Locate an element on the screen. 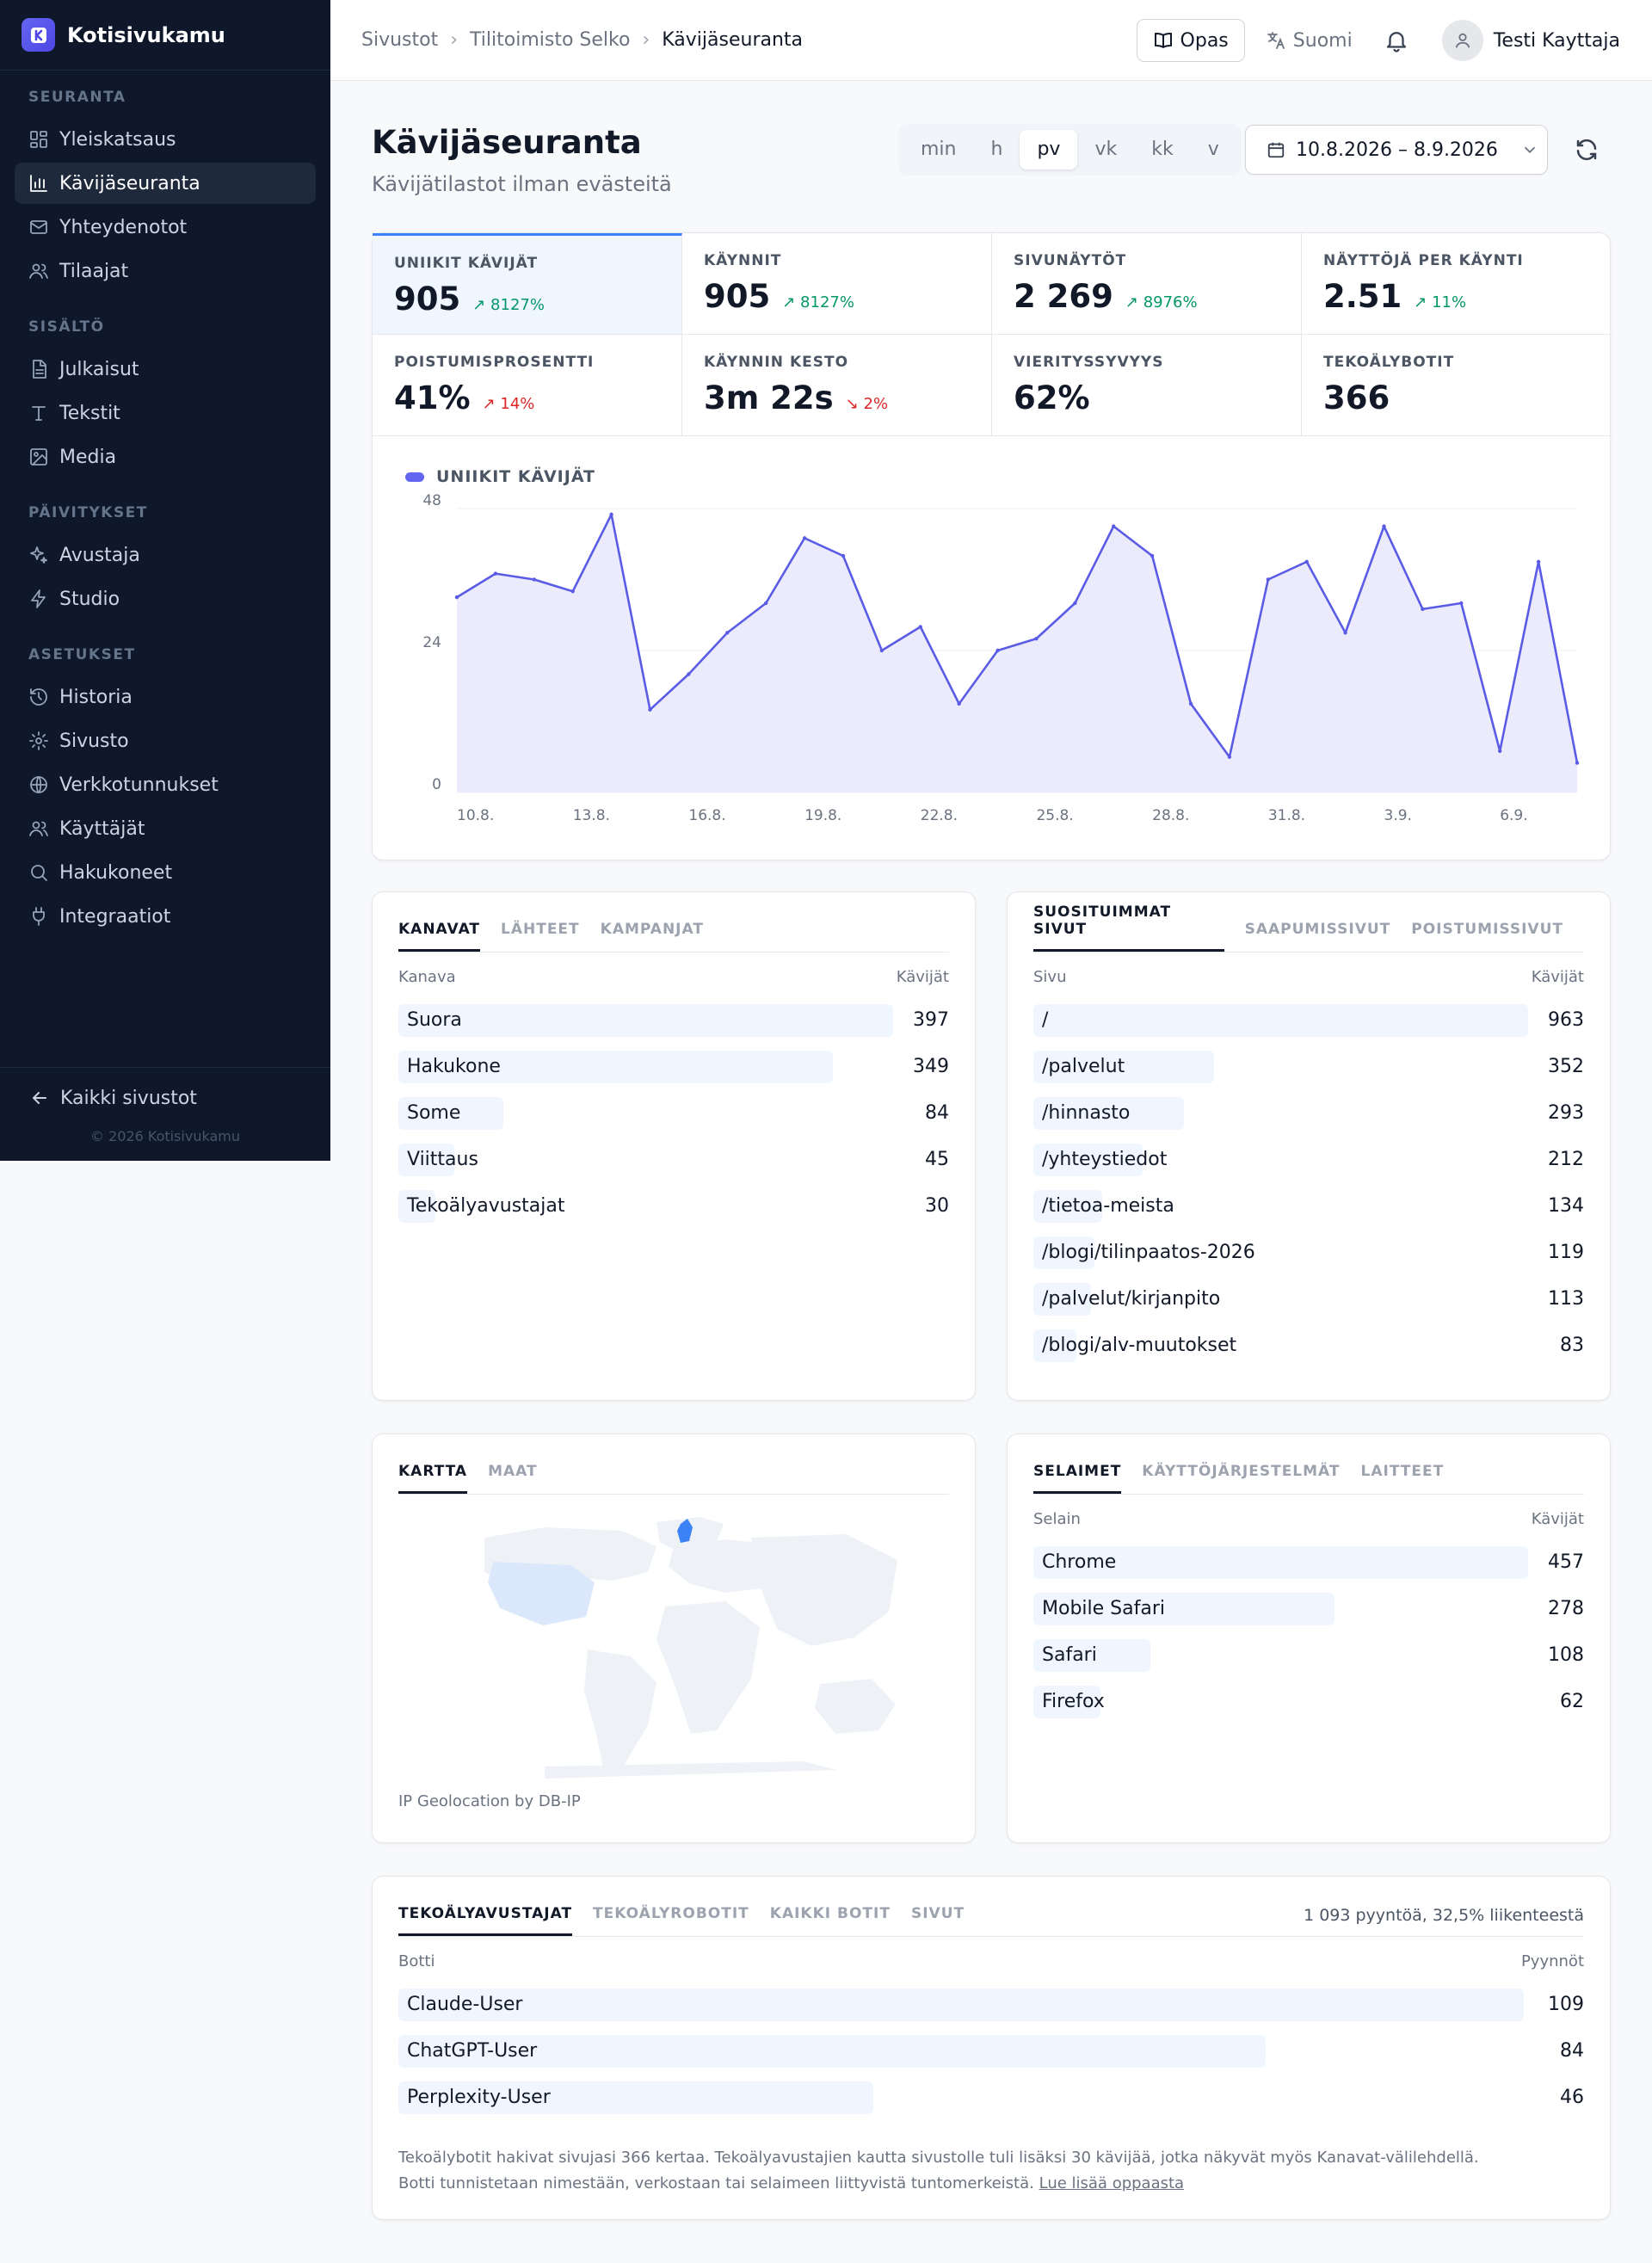 Image resolution: width=1652 pixels, height=2263 pixels. stat-tile: TEKOÄLYBOTIT 366 is located at coordinates (1457, 386).